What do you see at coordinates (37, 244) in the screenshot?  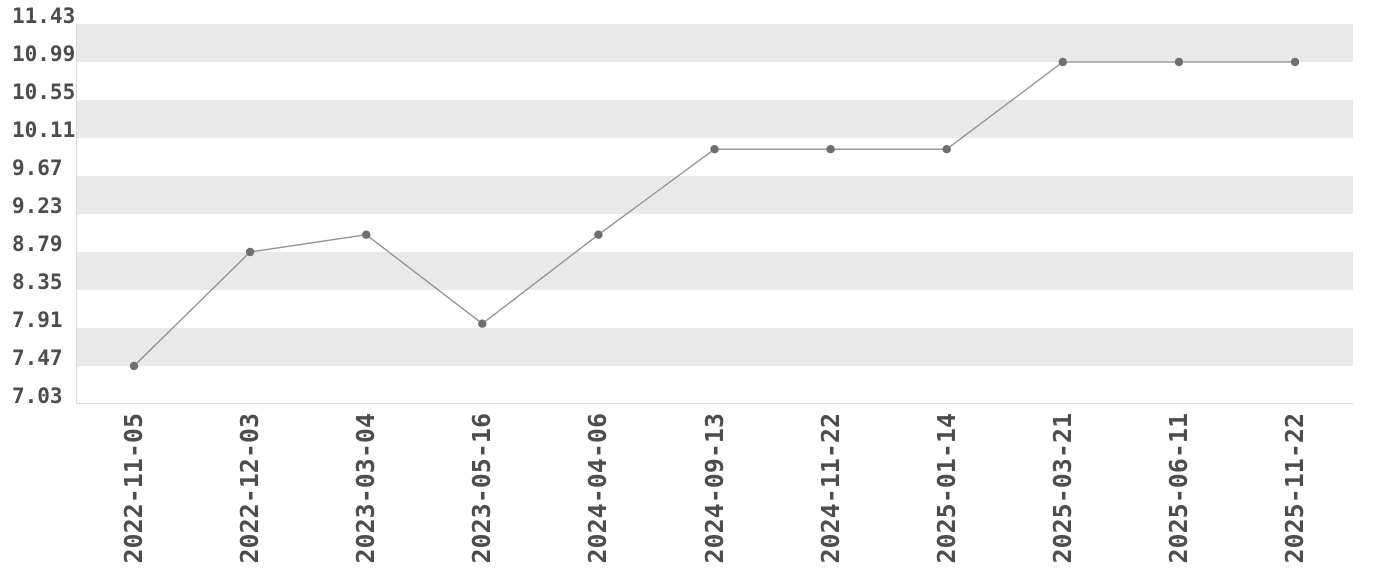 I see `y-axis-tick-label: 8.79` at bounding box center [37, 244].